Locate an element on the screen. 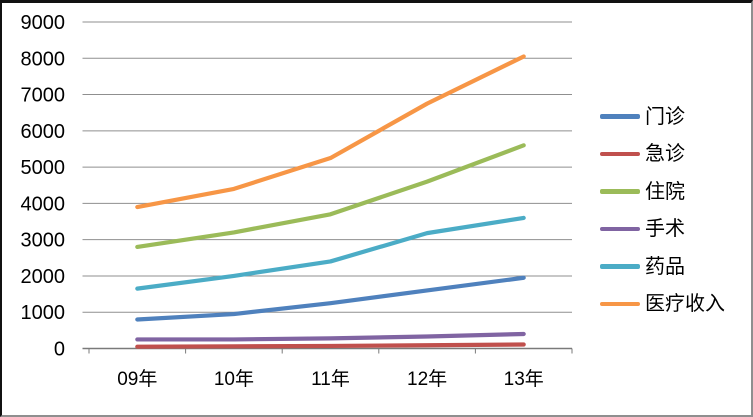 Image resolution: width=753 pixels, height=417 pixels. y-axis-tick-label: 5000 is located at coordinates (43, 168).